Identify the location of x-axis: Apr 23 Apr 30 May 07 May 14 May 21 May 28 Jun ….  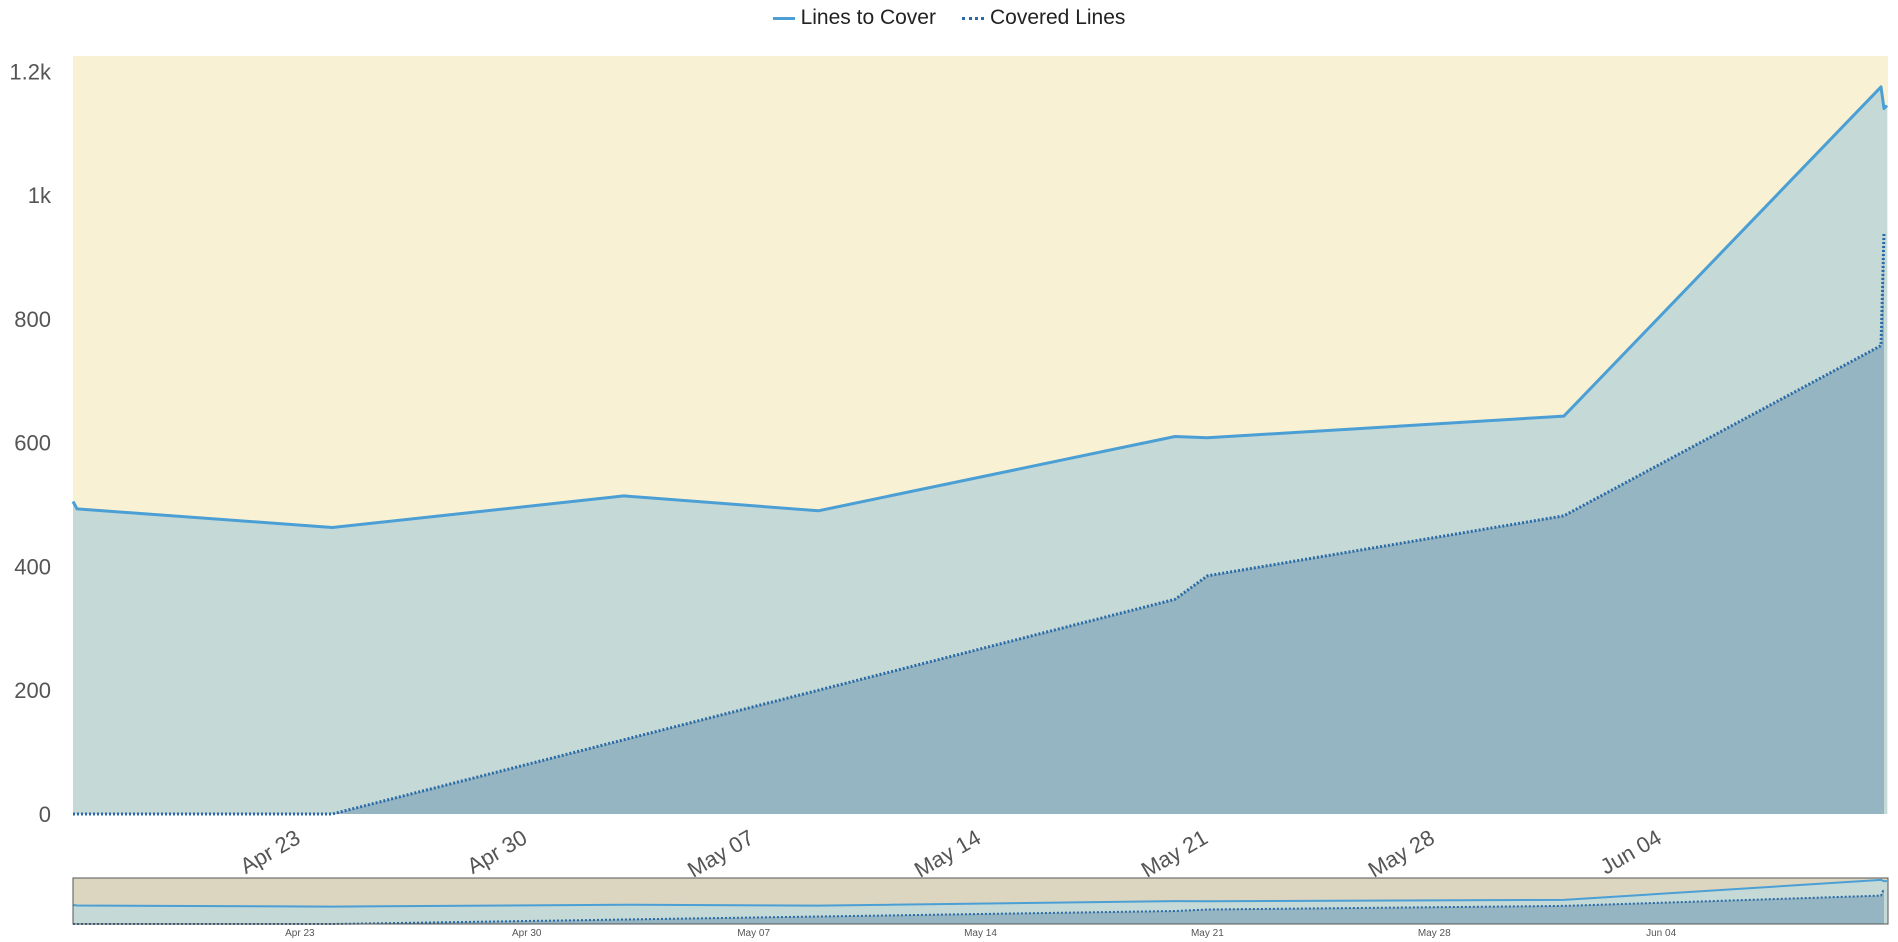
(951, 854).